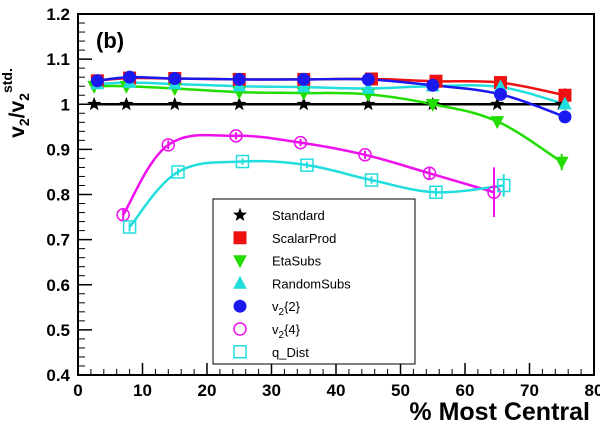  I want to click on x-tick-label: 40, so click(336, 390).